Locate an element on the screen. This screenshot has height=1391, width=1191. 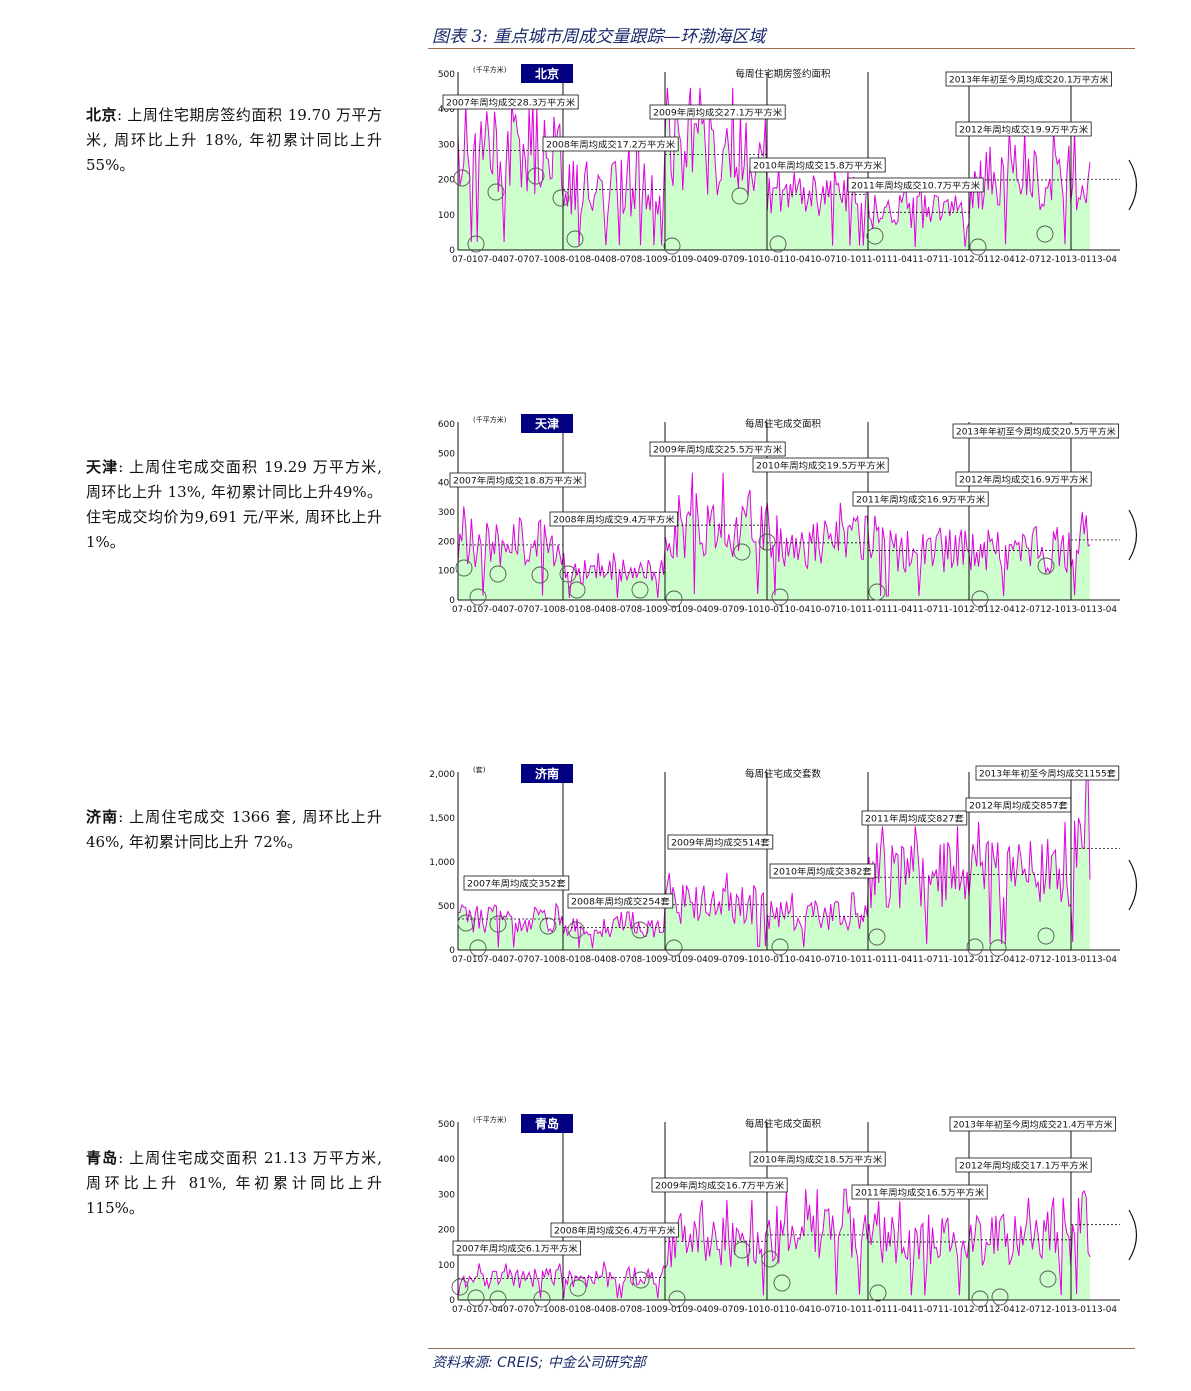
commentary-city: 济南 is located at coordinates (102, 817).